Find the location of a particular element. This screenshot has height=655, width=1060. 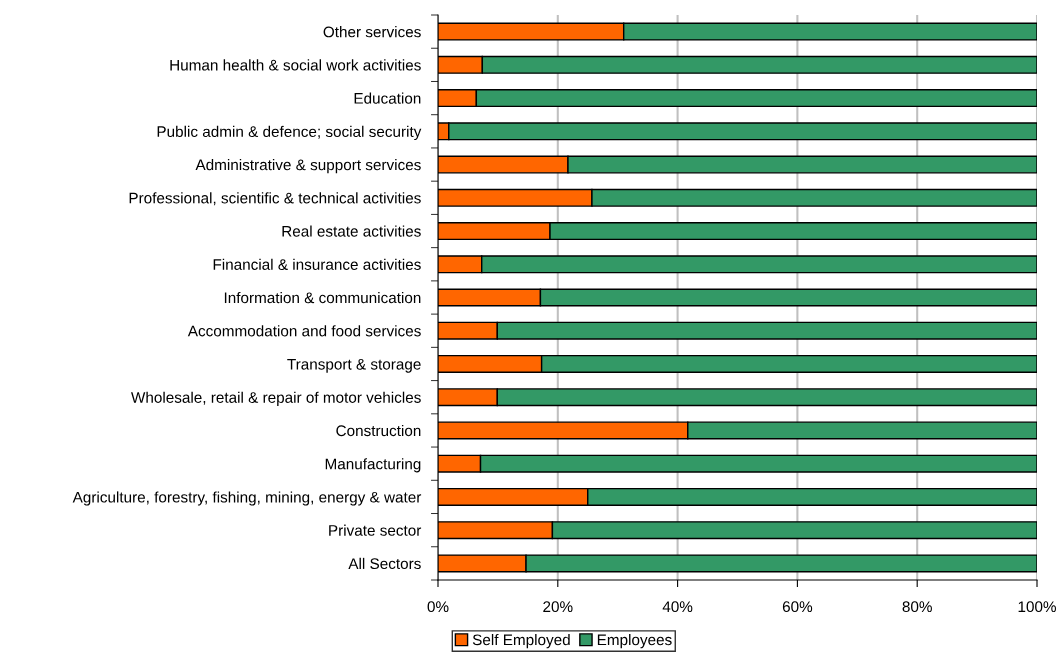

y-tick-label: Wholesale, retail & repair of motor vehicles is located at coordinates (276, 398).